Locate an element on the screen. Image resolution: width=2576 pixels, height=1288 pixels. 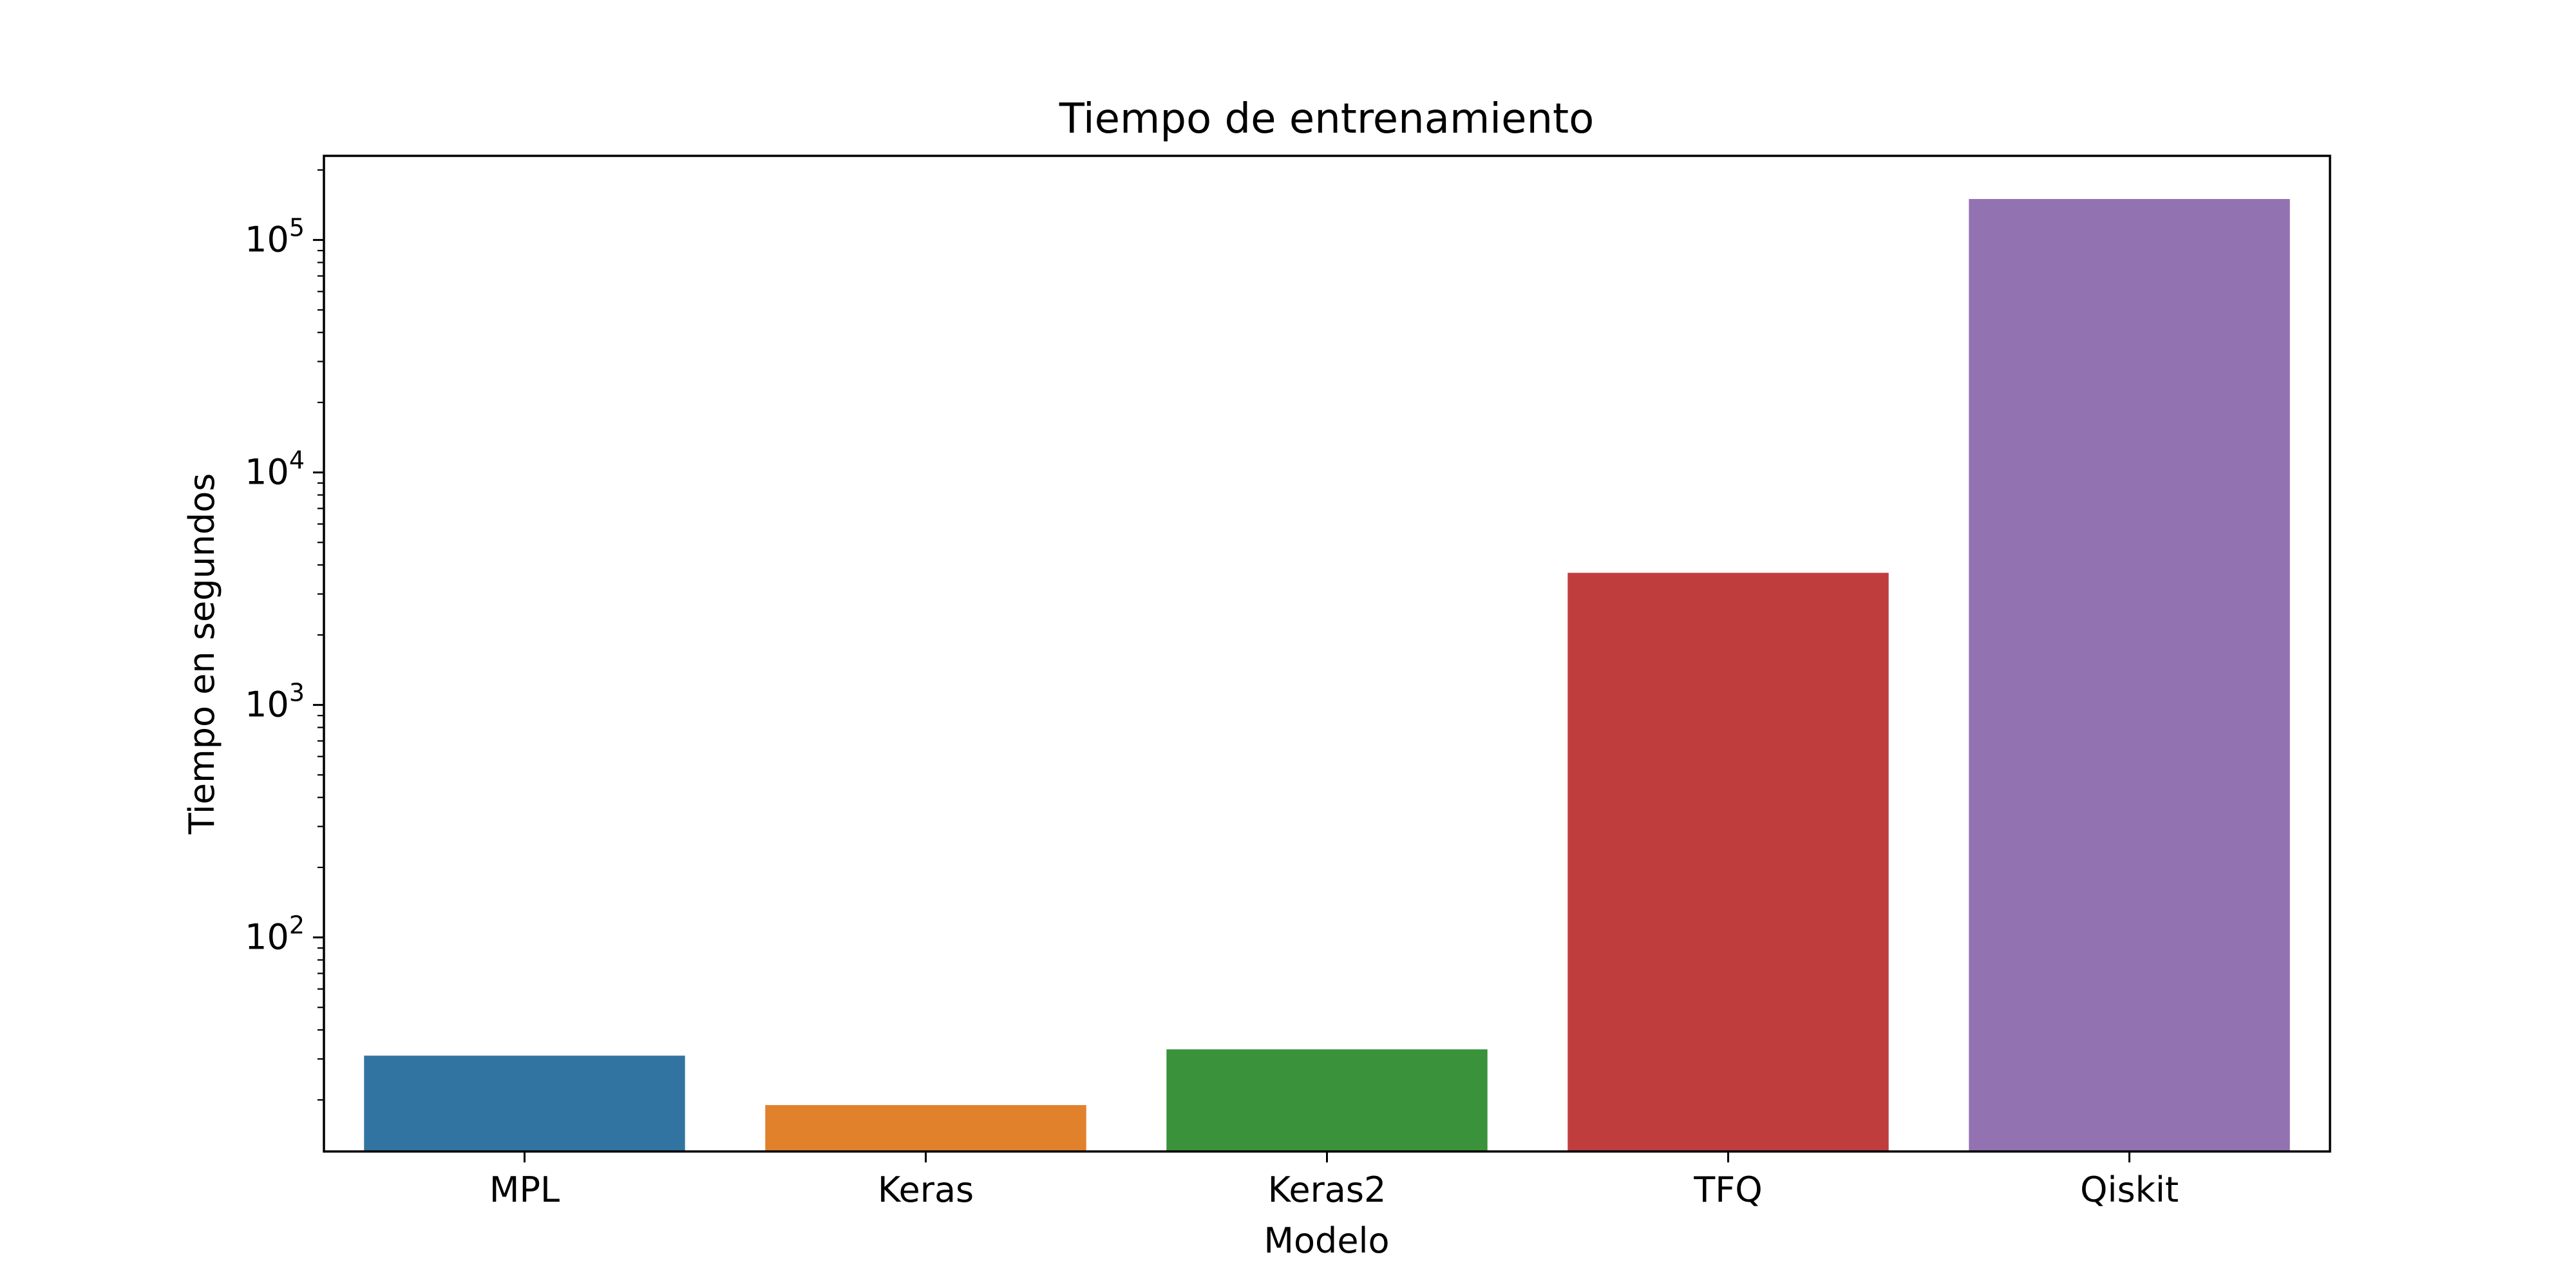
x-tick-label: Keras is located at coordinates (926, 1190).